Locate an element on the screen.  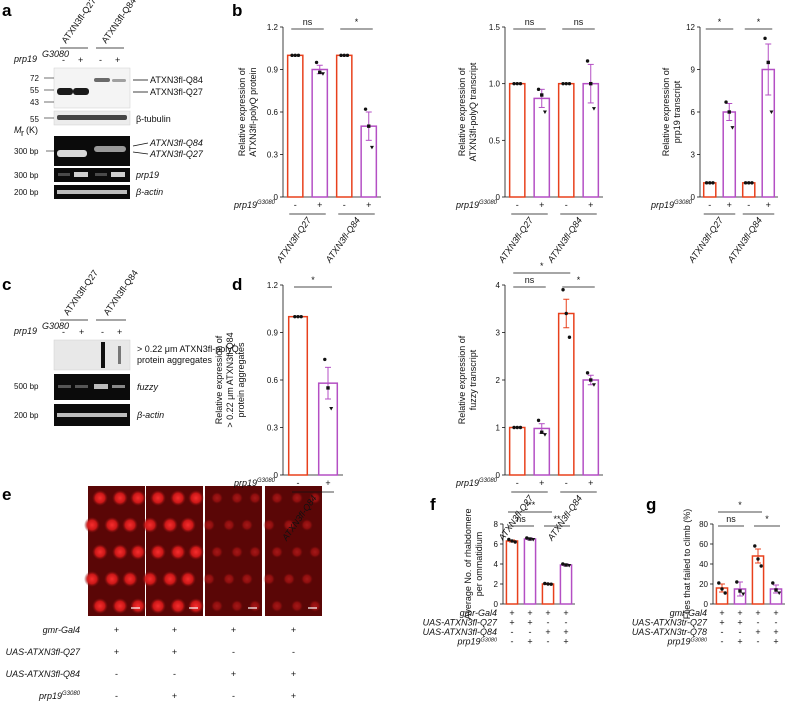
e-row-label: prp19G3080 is located at coordinates (59, 696).